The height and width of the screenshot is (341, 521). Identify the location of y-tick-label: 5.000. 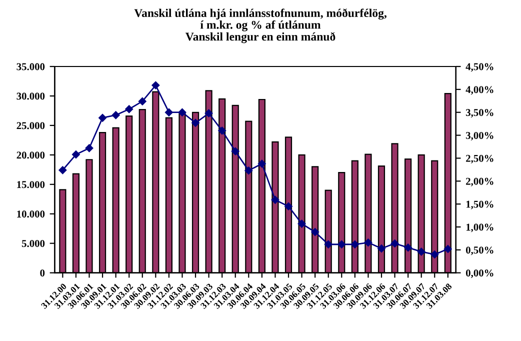
(33, 244).